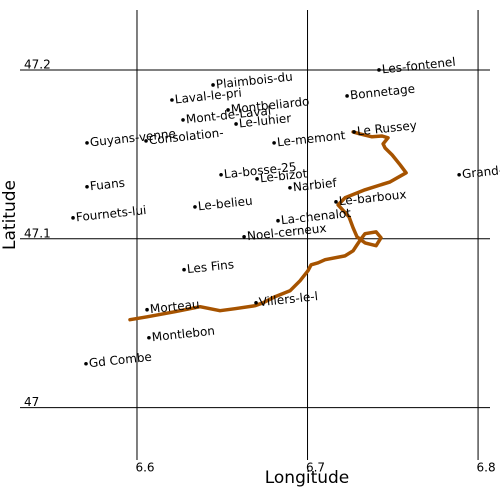 This screenshot has width=500, height=500. I want to click on place-label: Gd Combe, so click(120, 360).